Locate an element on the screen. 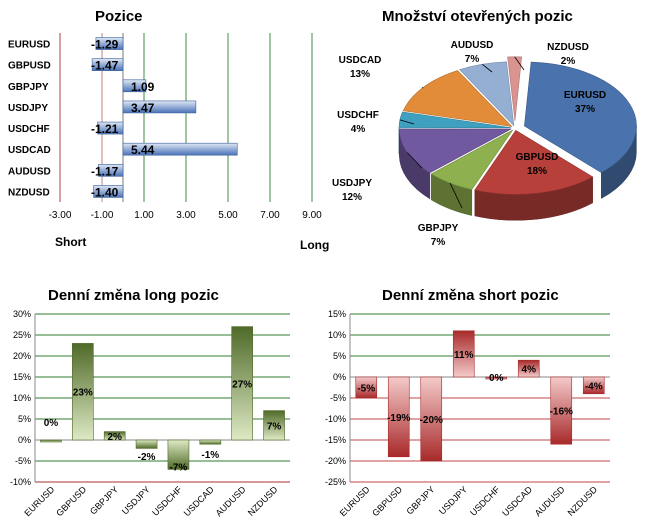  value-label-usdchf: -7% is located at coordinates (179, 468).